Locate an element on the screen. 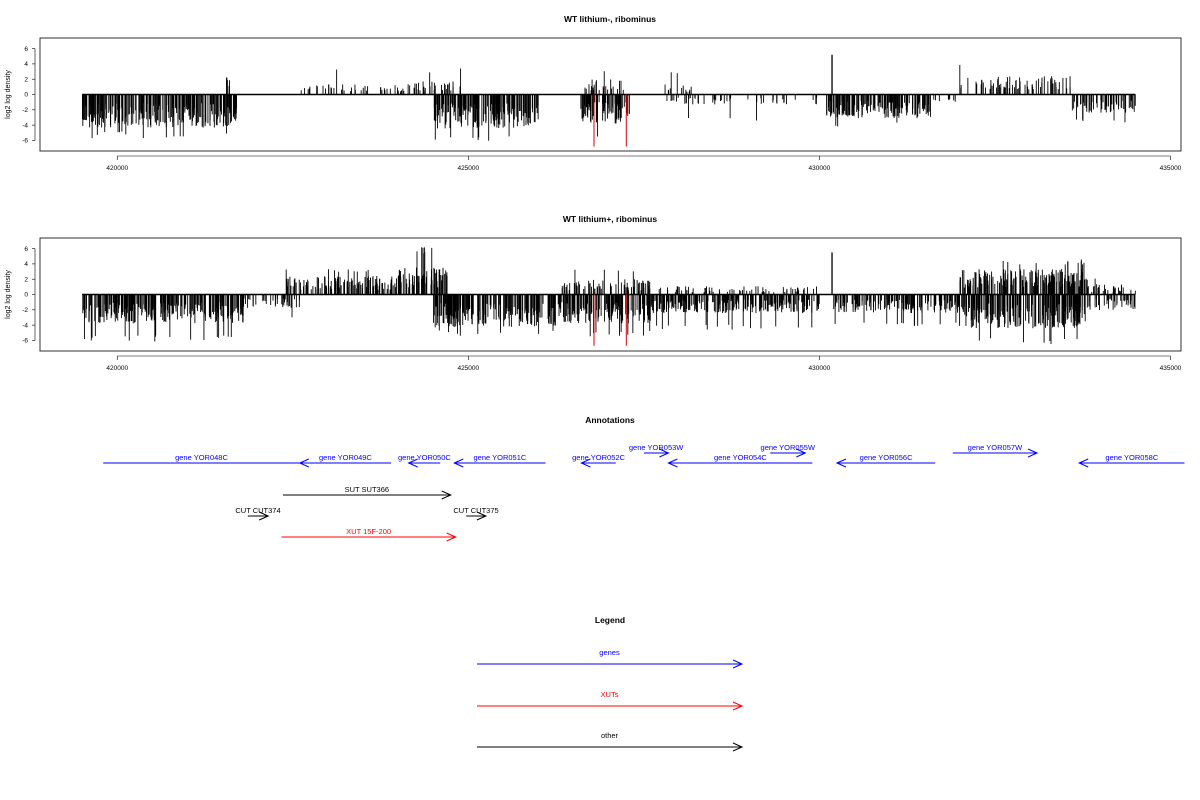 The width and height of the screenshot is (1200, 800). feature-label: gene YOR048C is located at coordinates (201, 457).